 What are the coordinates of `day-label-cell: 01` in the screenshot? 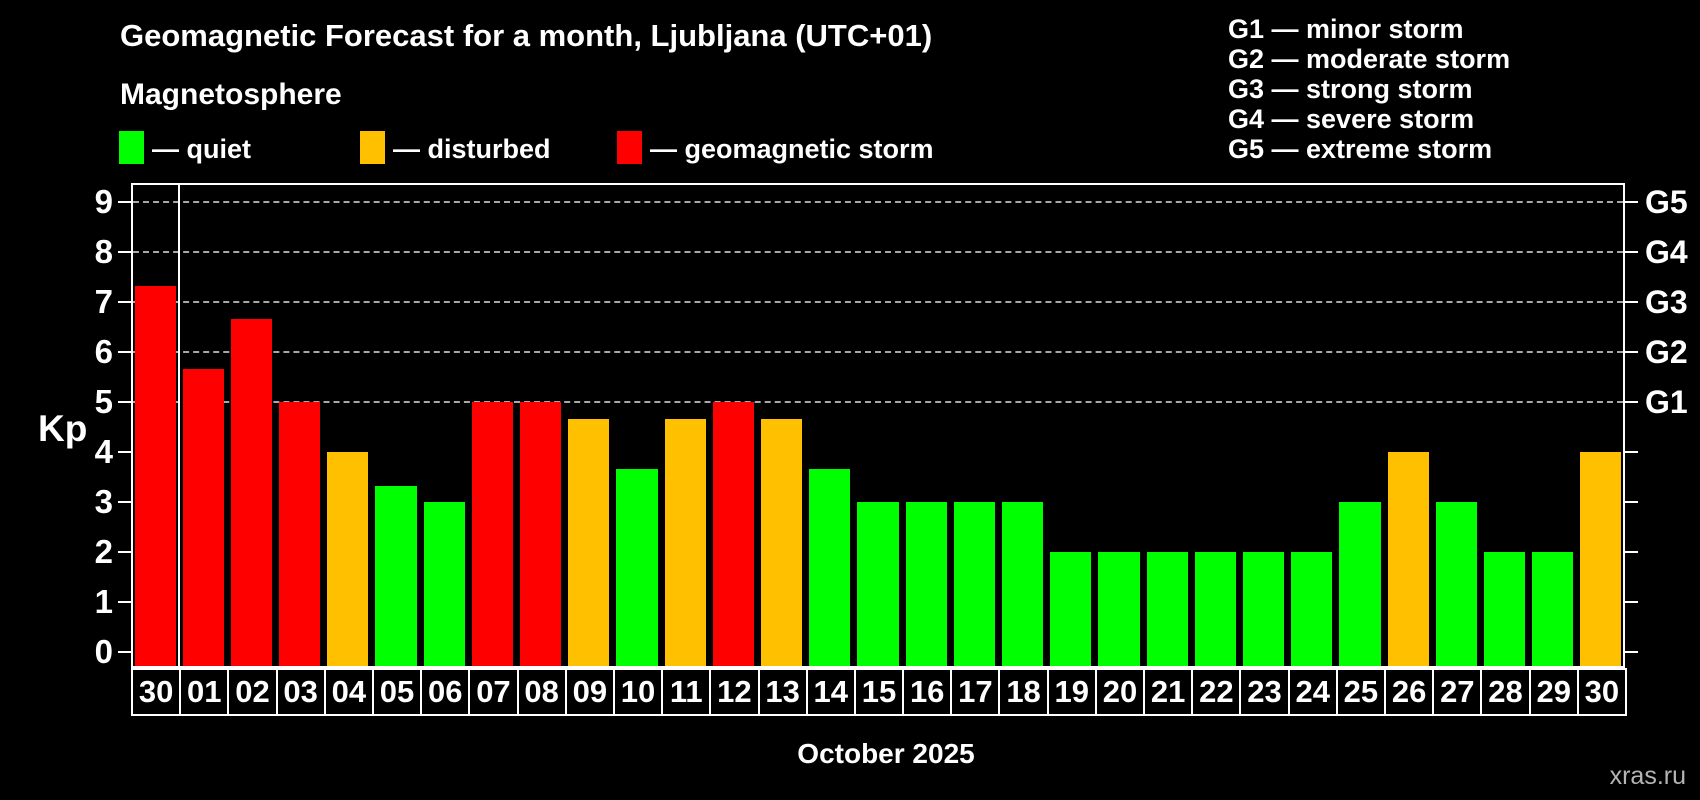 It's located at (204, 692).